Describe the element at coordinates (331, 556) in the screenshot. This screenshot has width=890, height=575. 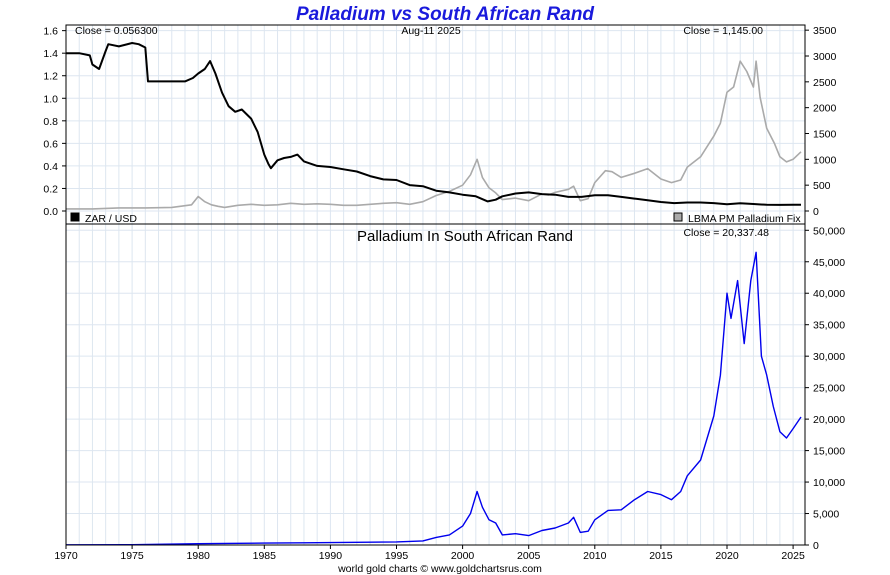
I see `x-tick-label: 1990` at that location.